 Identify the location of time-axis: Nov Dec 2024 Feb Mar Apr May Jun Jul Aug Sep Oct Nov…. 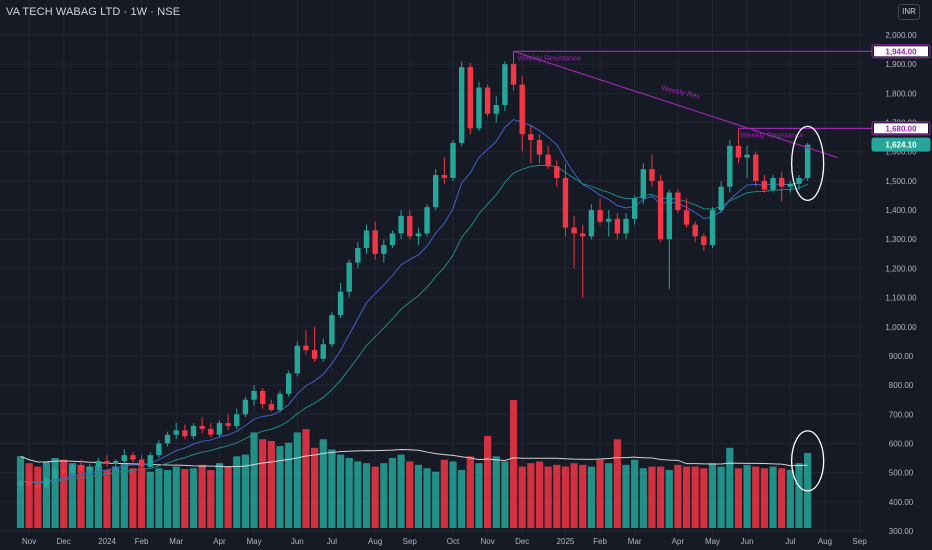
(444, 541).